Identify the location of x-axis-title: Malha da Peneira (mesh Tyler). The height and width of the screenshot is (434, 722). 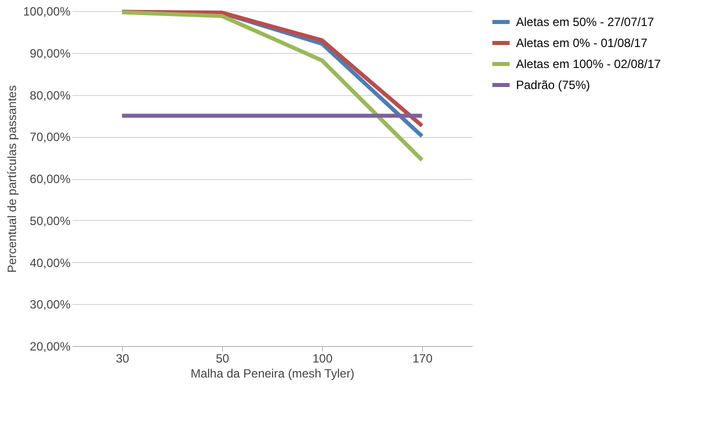
(272, 373).